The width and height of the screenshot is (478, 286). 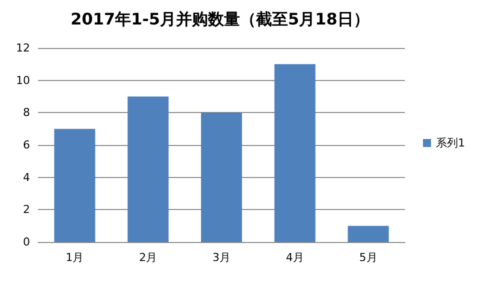 I want to click on y-tick-label: 0, so click(x=26, y=242).